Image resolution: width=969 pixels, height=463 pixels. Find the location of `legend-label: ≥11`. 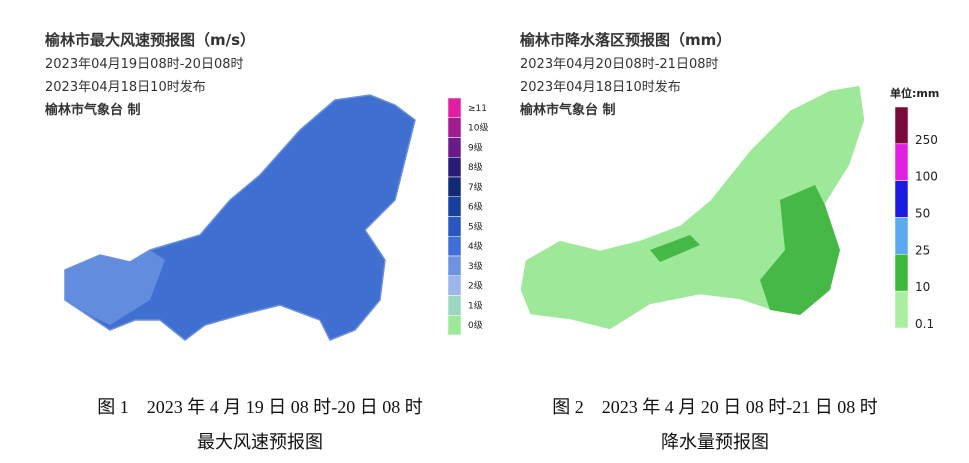

legend-label: ≥11 is located at coordinates (477, 109).